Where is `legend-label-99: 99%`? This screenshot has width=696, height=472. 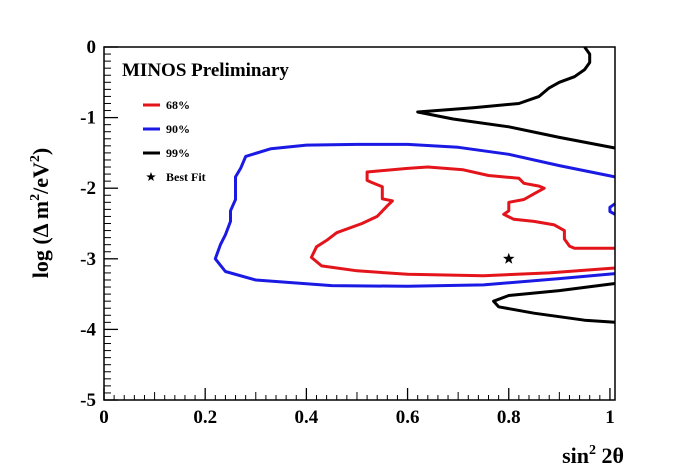
legend-label-99: 99% is located at coordinates (178, 153).